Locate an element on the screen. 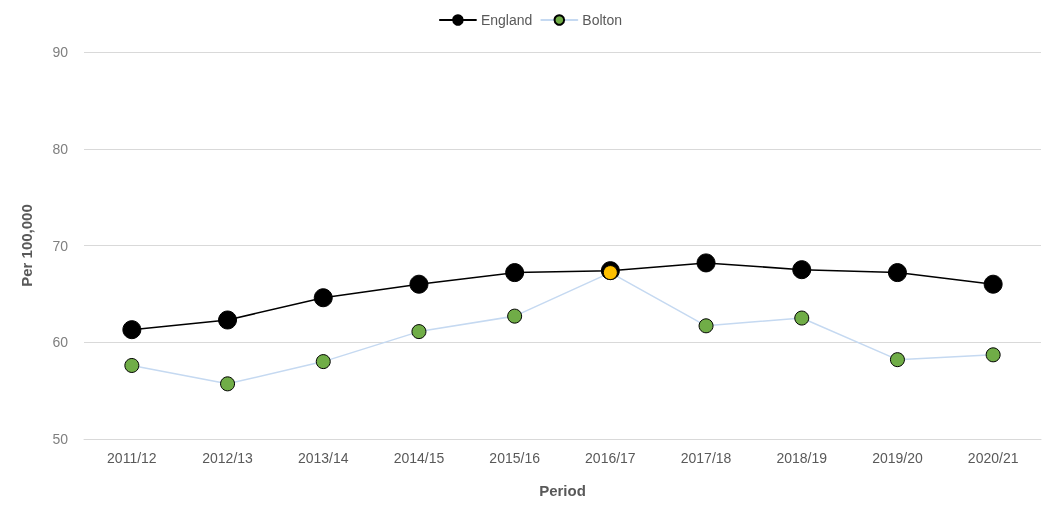 The height and width of the screenshot is (515, 1061). x-tick-label: 2014/15 is located at coordinates (419, 458).